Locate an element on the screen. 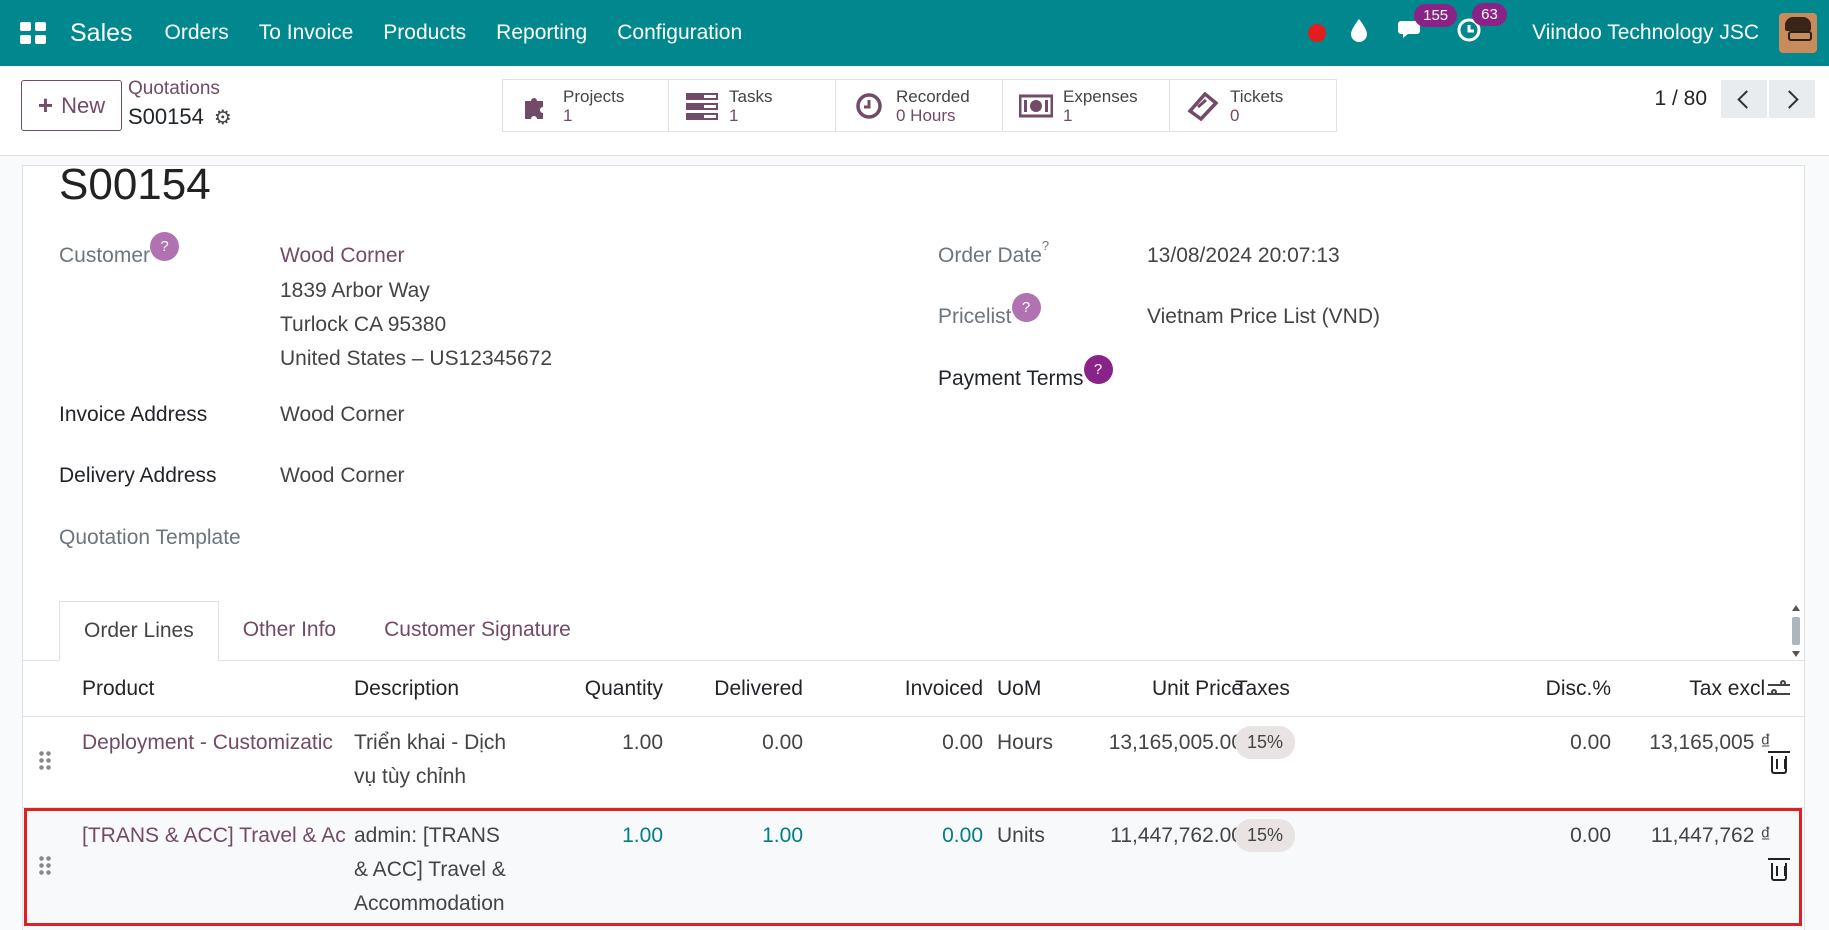  gear-icon: ⚙ is located at coordinates (222, 117).